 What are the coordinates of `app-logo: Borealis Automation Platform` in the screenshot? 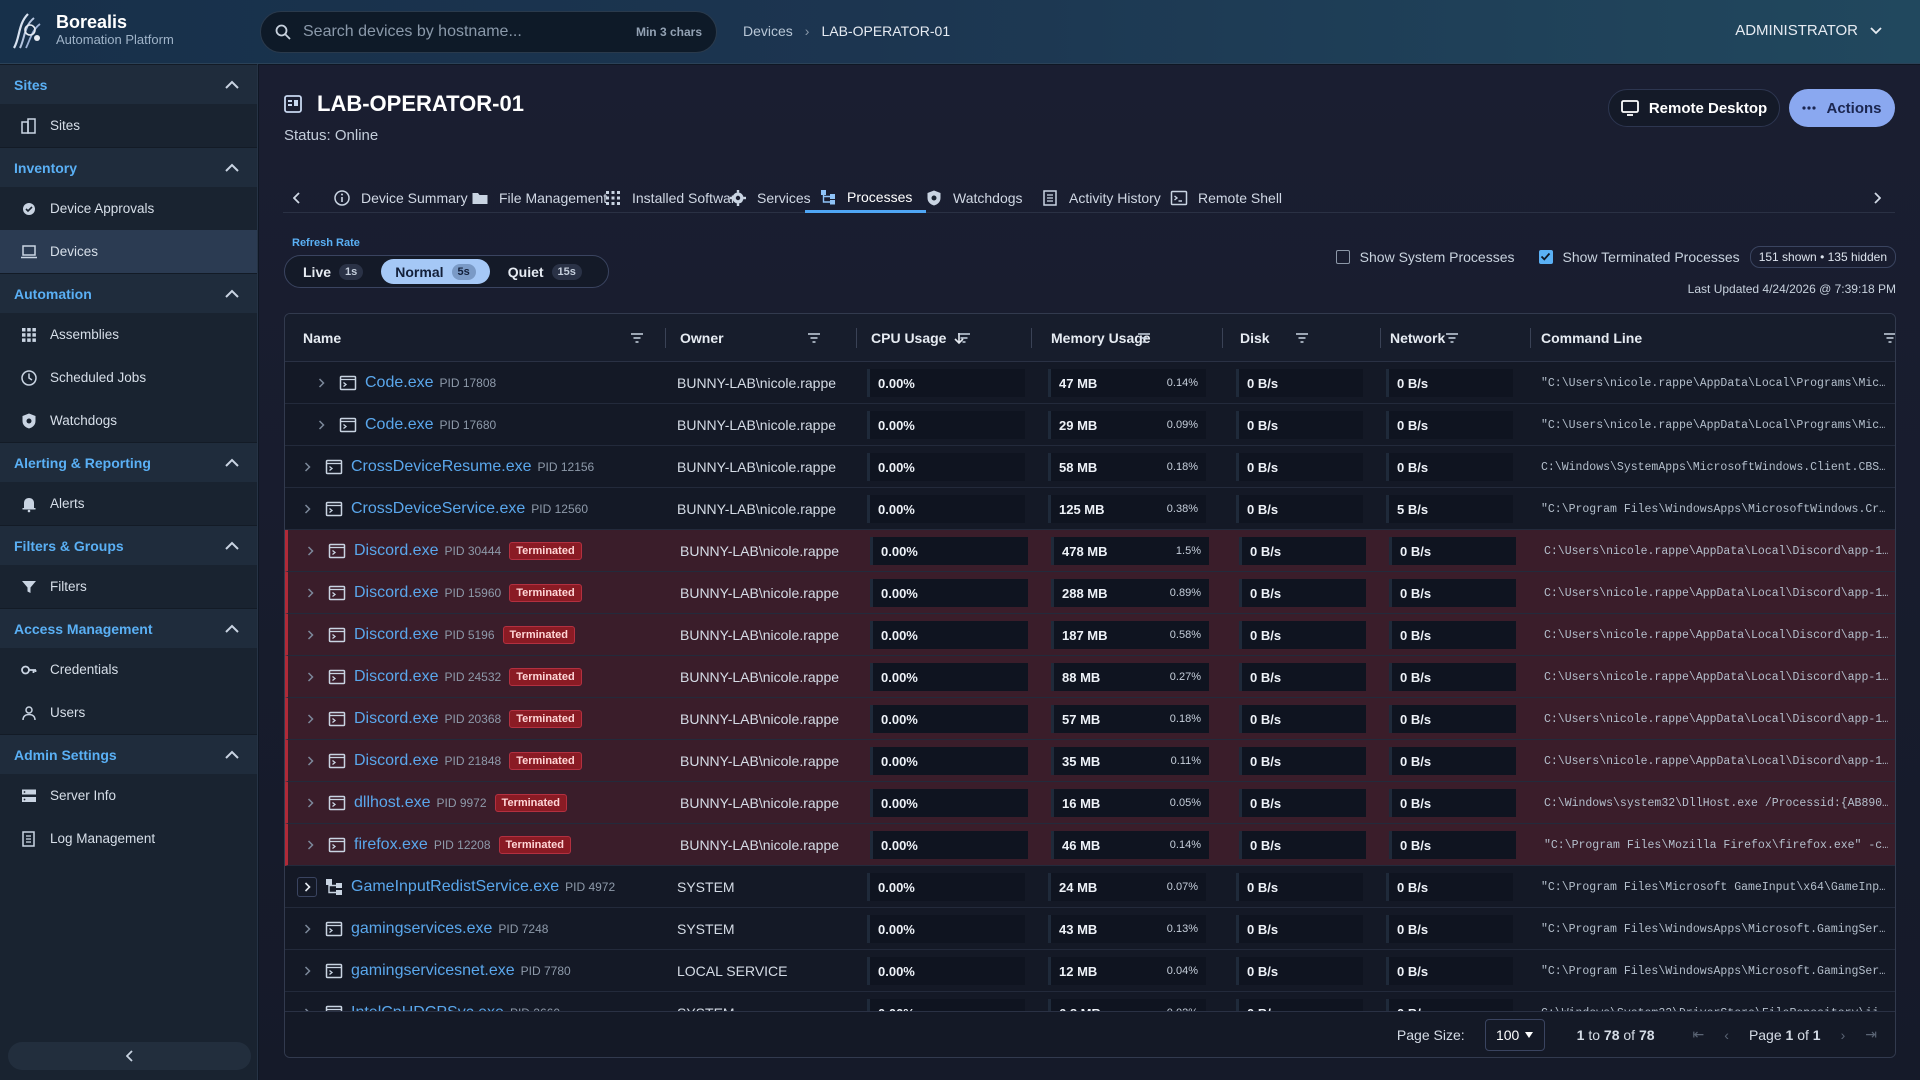 It's located at (92, 30).